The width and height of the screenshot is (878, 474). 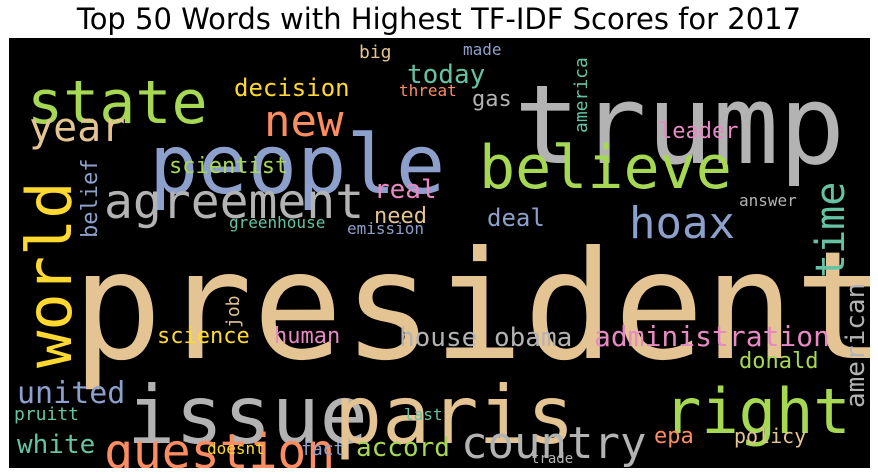 What do you see at coordinates (516, 218) in the screenshot?
I see `word-deal: deal` at bounding box center [516, 218].